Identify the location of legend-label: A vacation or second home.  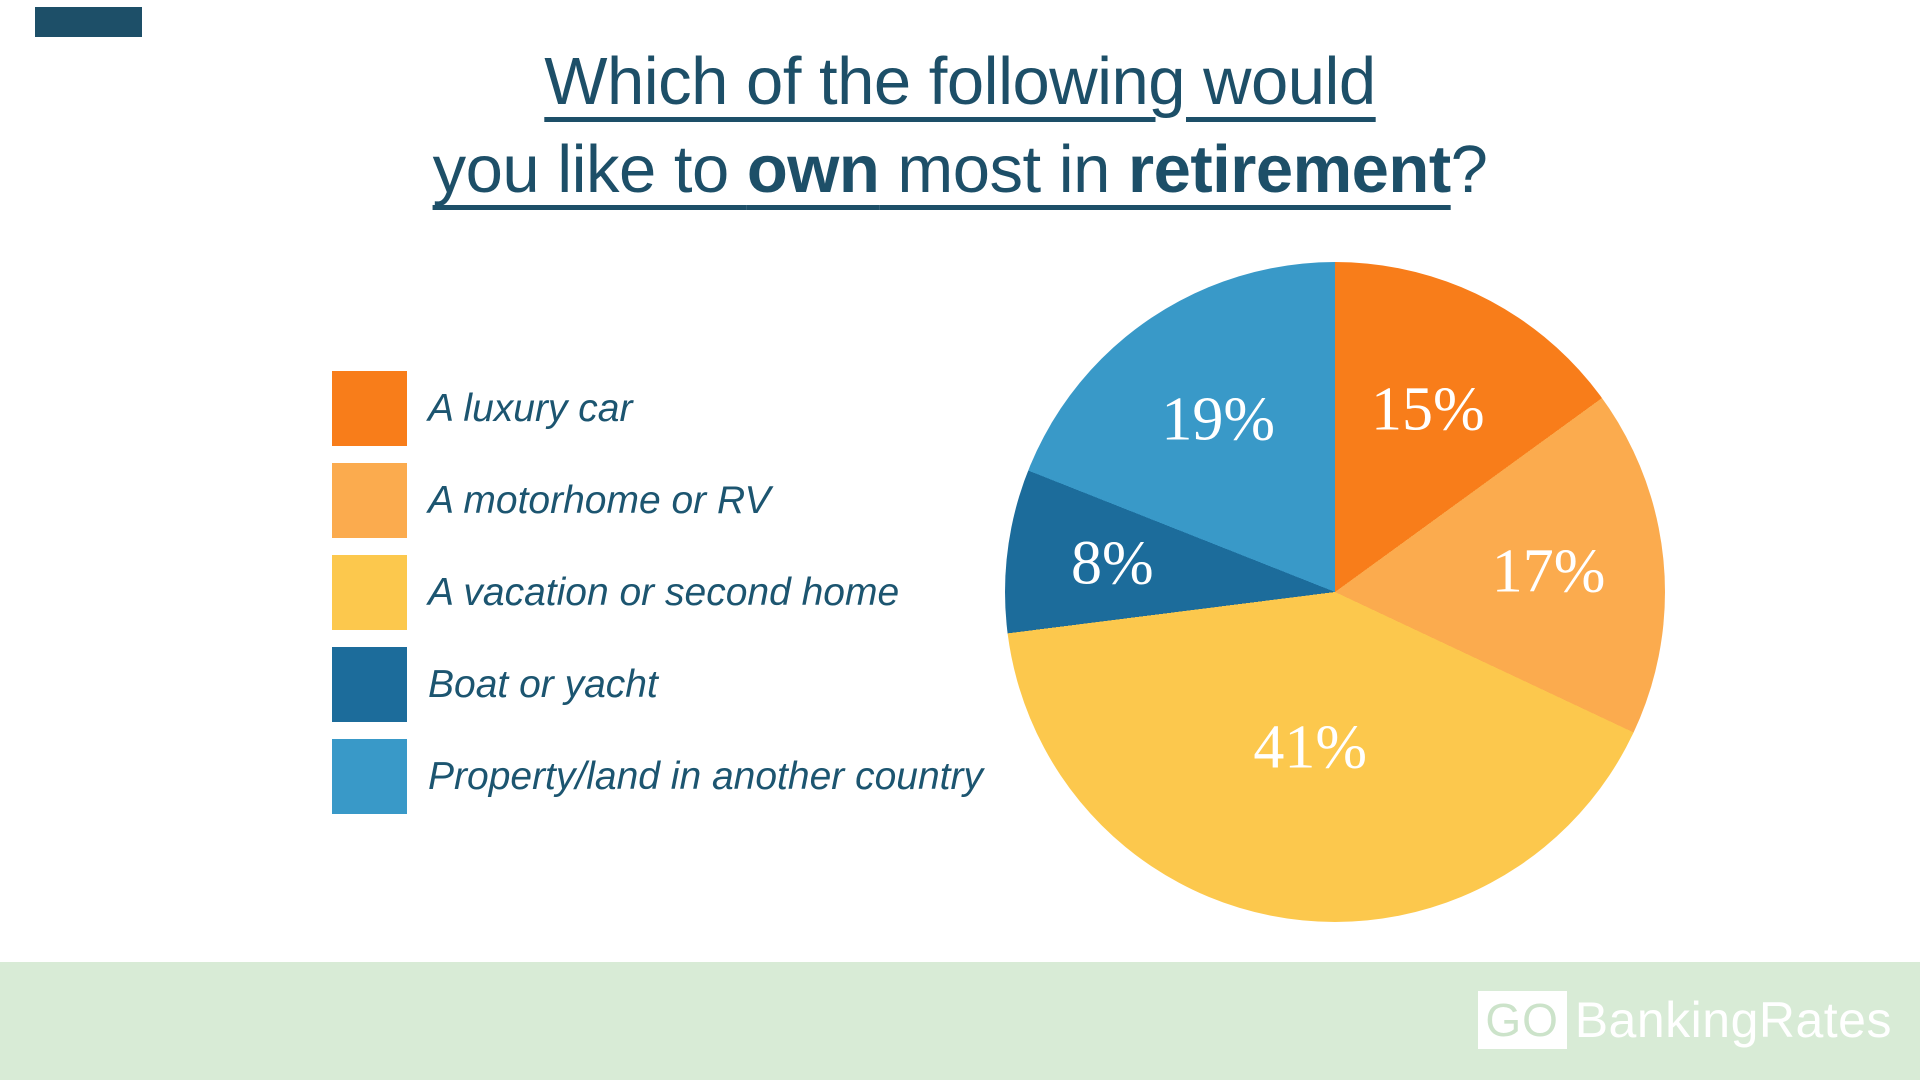
(664, 592).